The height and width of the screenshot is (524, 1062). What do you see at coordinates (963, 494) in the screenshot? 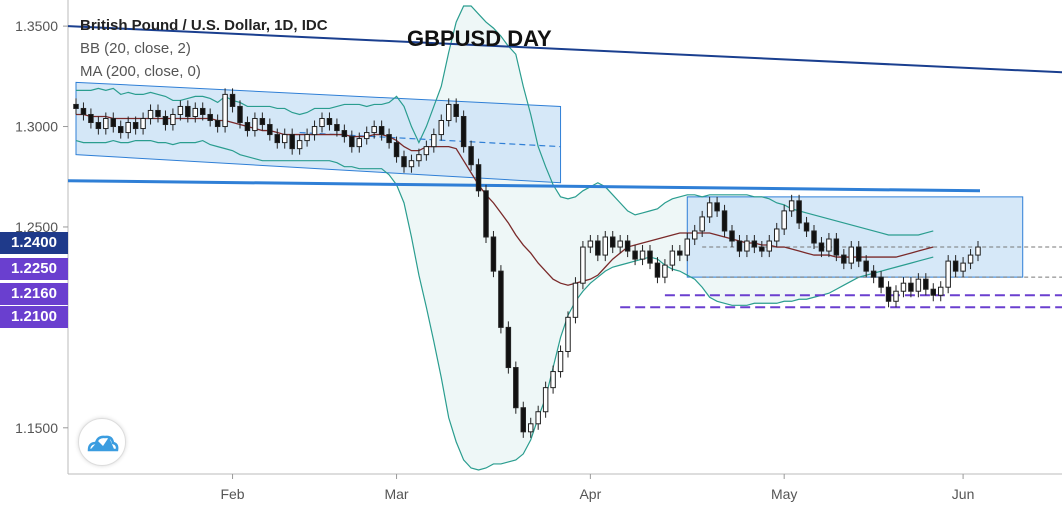
I see `x-tick-label: Jun` at bounding box center [963, 494].